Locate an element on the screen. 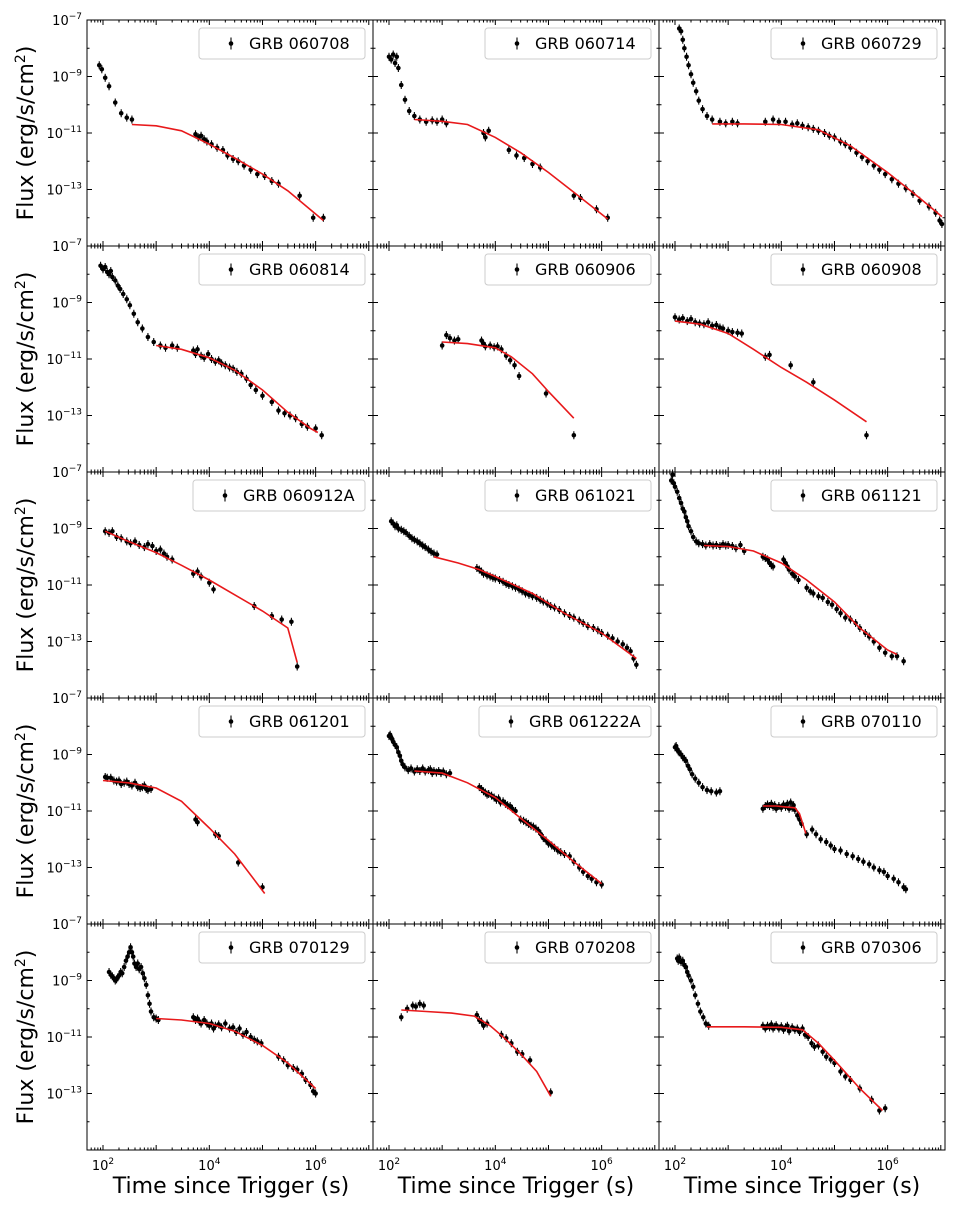 The width and height of the screenshot is (969, 1211). legend-marker is located at coordinates (225, 495).